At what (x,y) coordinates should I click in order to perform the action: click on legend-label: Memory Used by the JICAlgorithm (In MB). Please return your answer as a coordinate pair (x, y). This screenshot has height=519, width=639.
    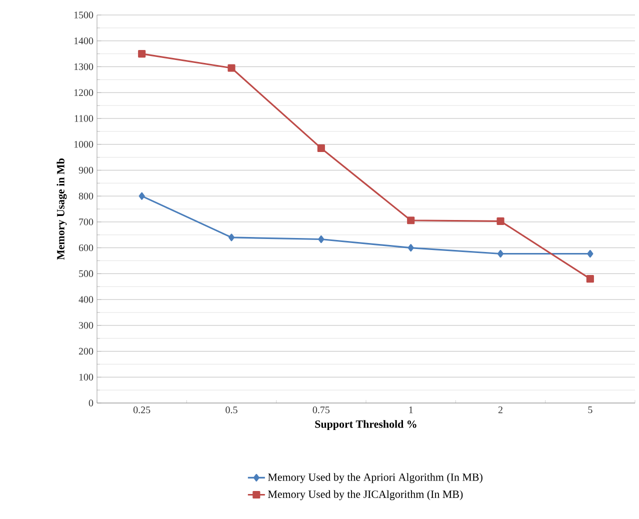
    Looking at the image, I should click on (365, 495).